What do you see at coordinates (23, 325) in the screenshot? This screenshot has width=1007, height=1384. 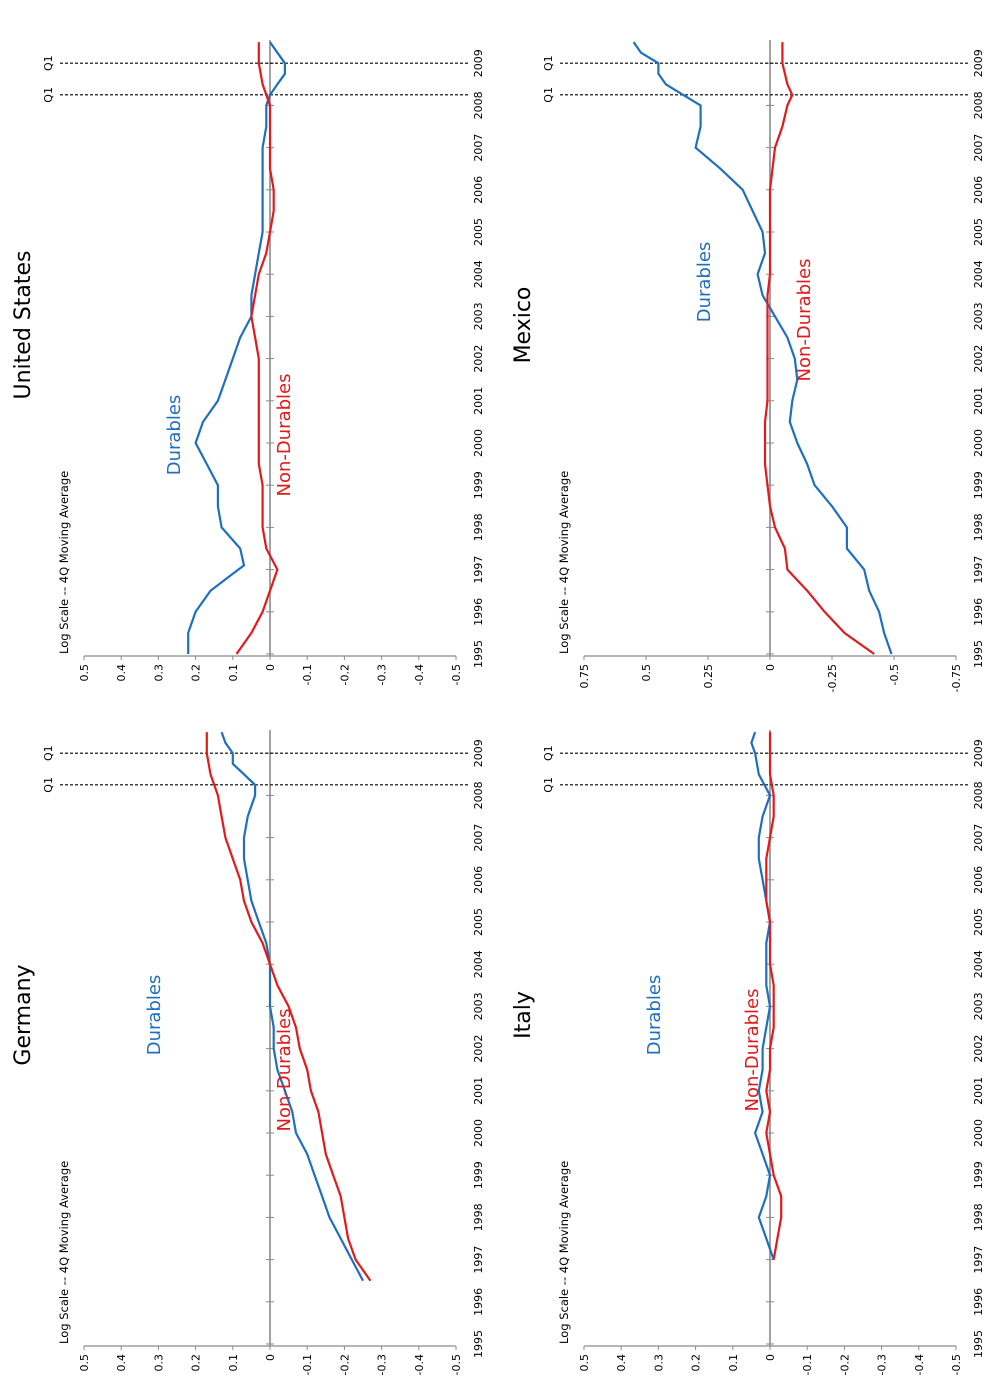 I see `panel-title: United States` at bounding box center [23, 325].